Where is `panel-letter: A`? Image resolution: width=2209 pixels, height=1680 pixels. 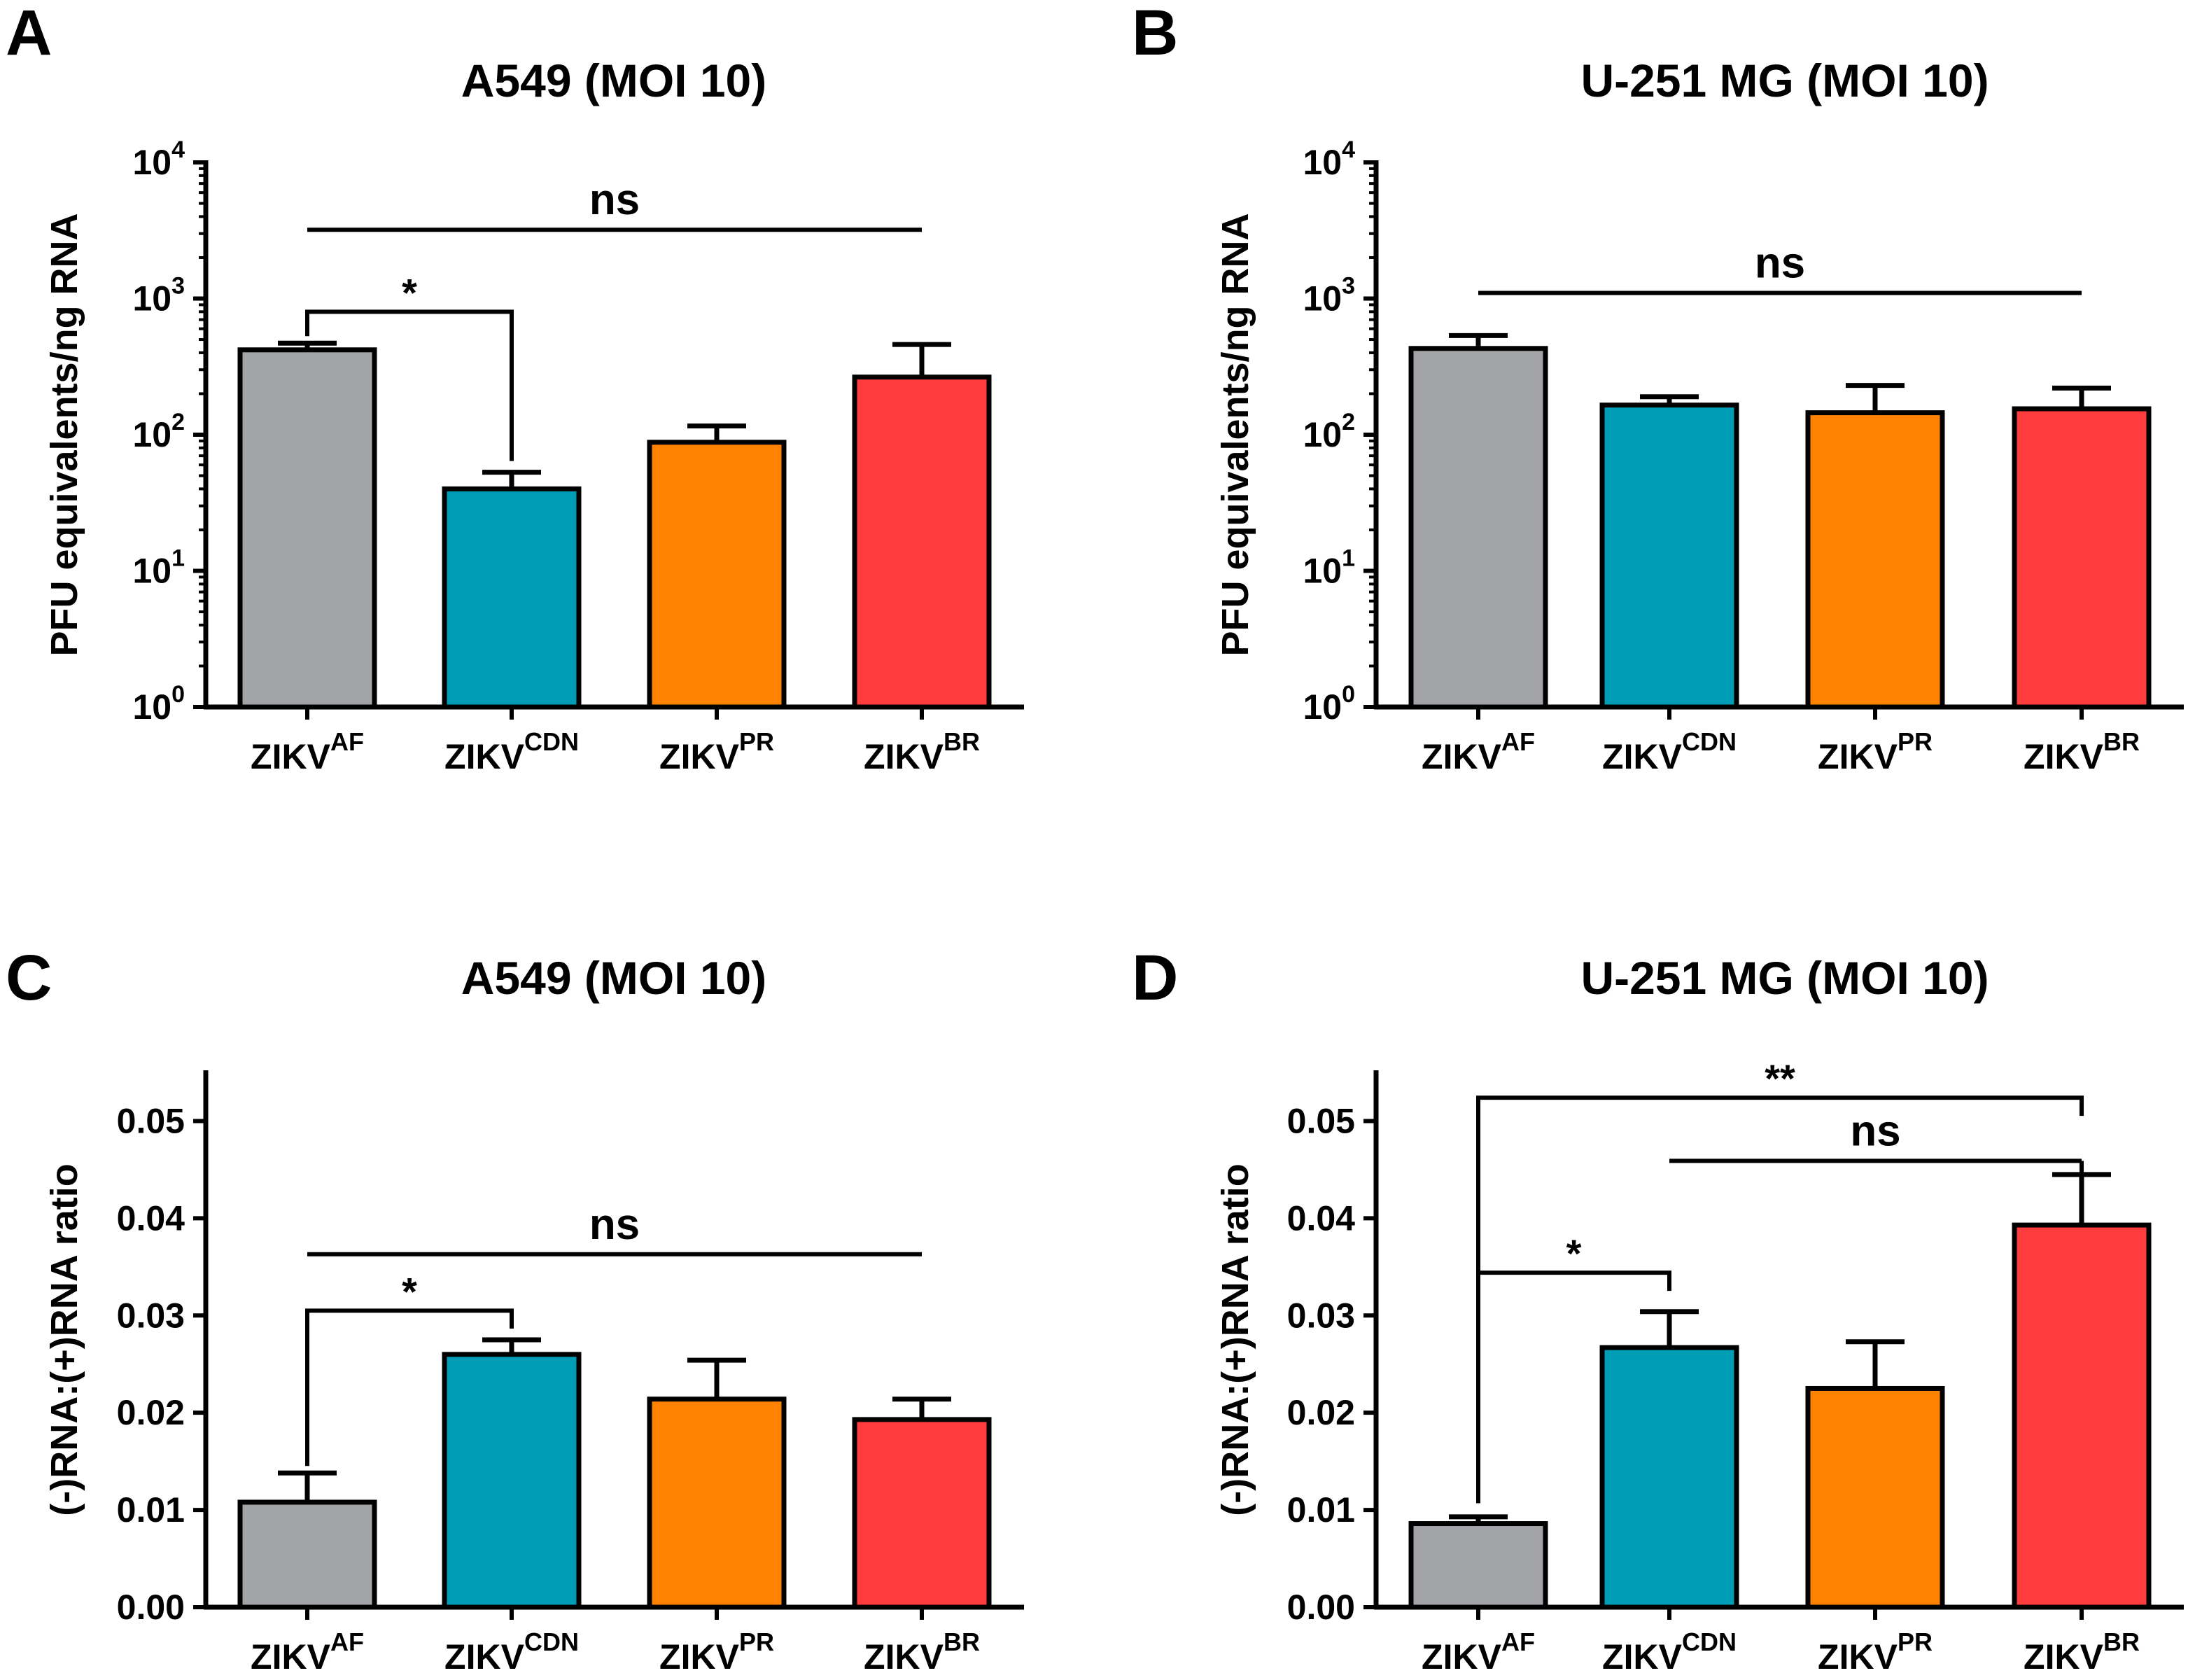 panel-letter: A is located at coordinates (29, 34).